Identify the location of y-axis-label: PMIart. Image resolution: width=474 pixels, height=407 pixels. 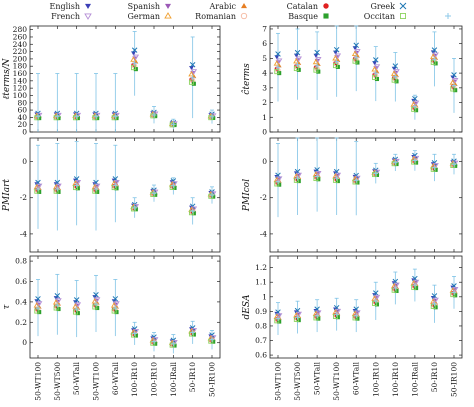
(7, 195).